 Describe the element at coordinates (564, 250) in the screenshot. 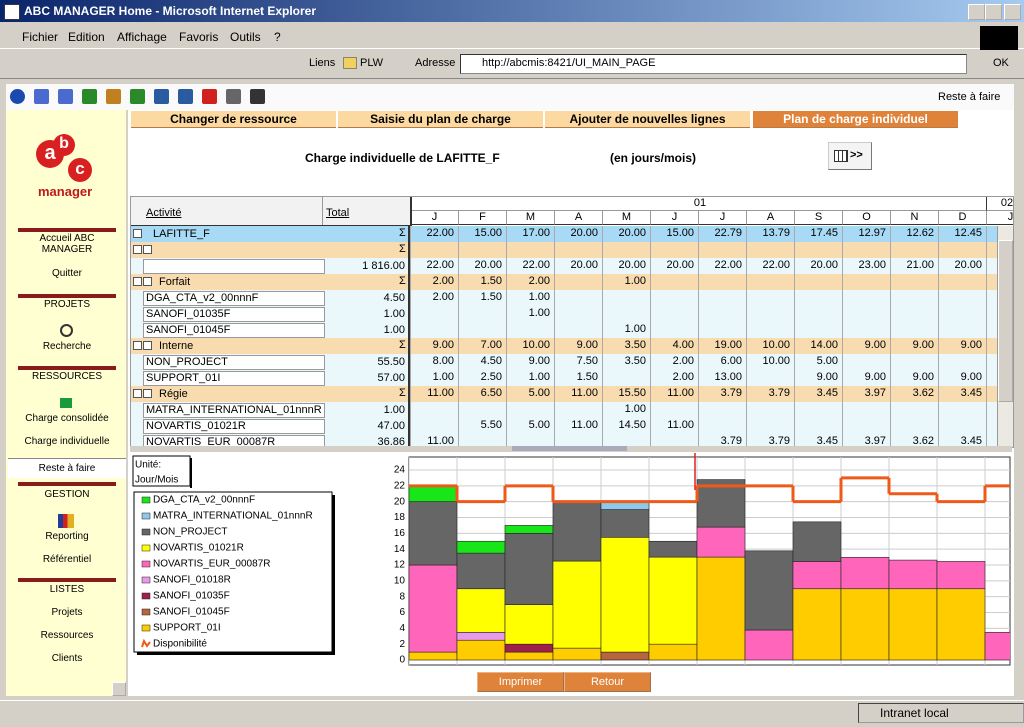

I see `table-row: Σ` at that location.